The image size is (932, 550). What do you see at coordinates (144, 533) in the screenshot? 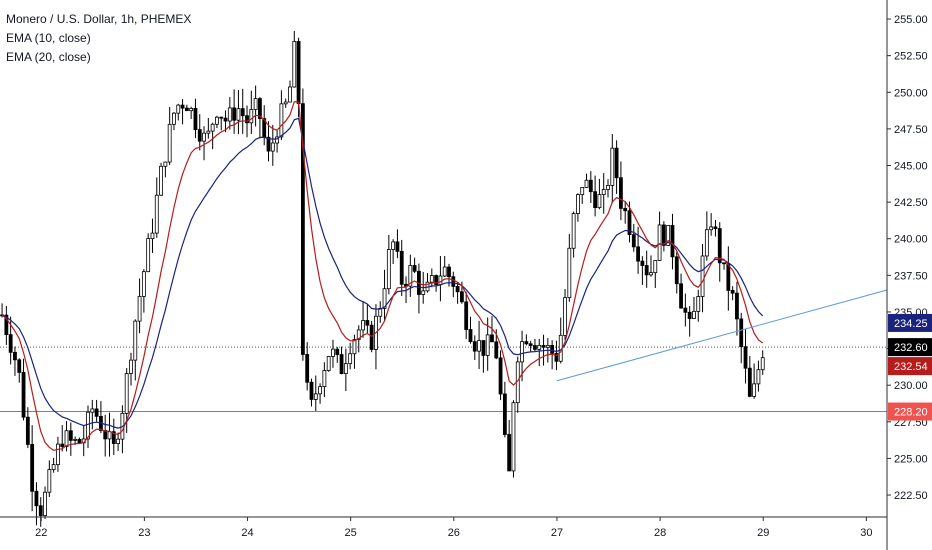
I see `x-tick-label: 23` at bounding box center [144, 533].